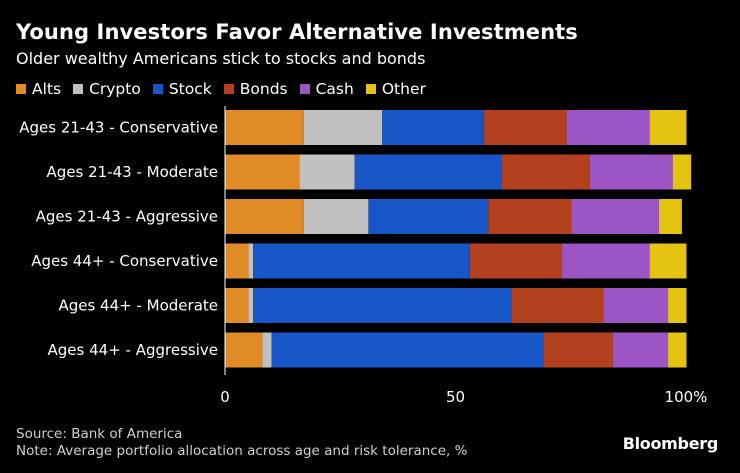 The height and width of the screenshot is (473, 740). Describe the element at coordinates (244, 350) in the screenshot. I see `bar-segment-alts: Ages 44+ - Aggressive — Alts: 8` at that location.